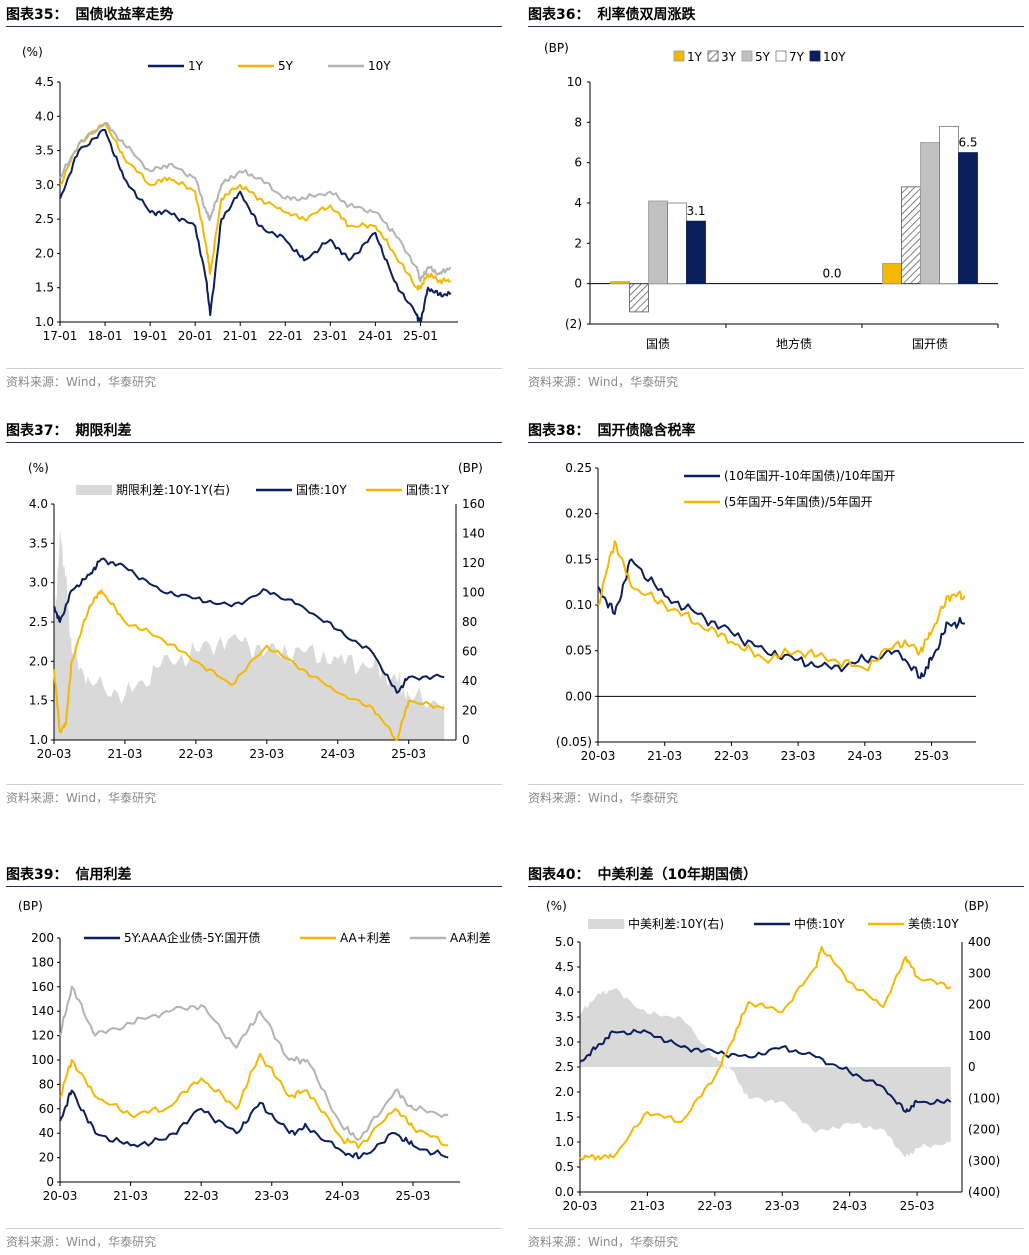 The height and width of the screenshot is (1255, 1029). What do you see at coordinates (578, 163) in the screenshot?
I see `y-tick-label: 6` at bounding box center [578, 163].